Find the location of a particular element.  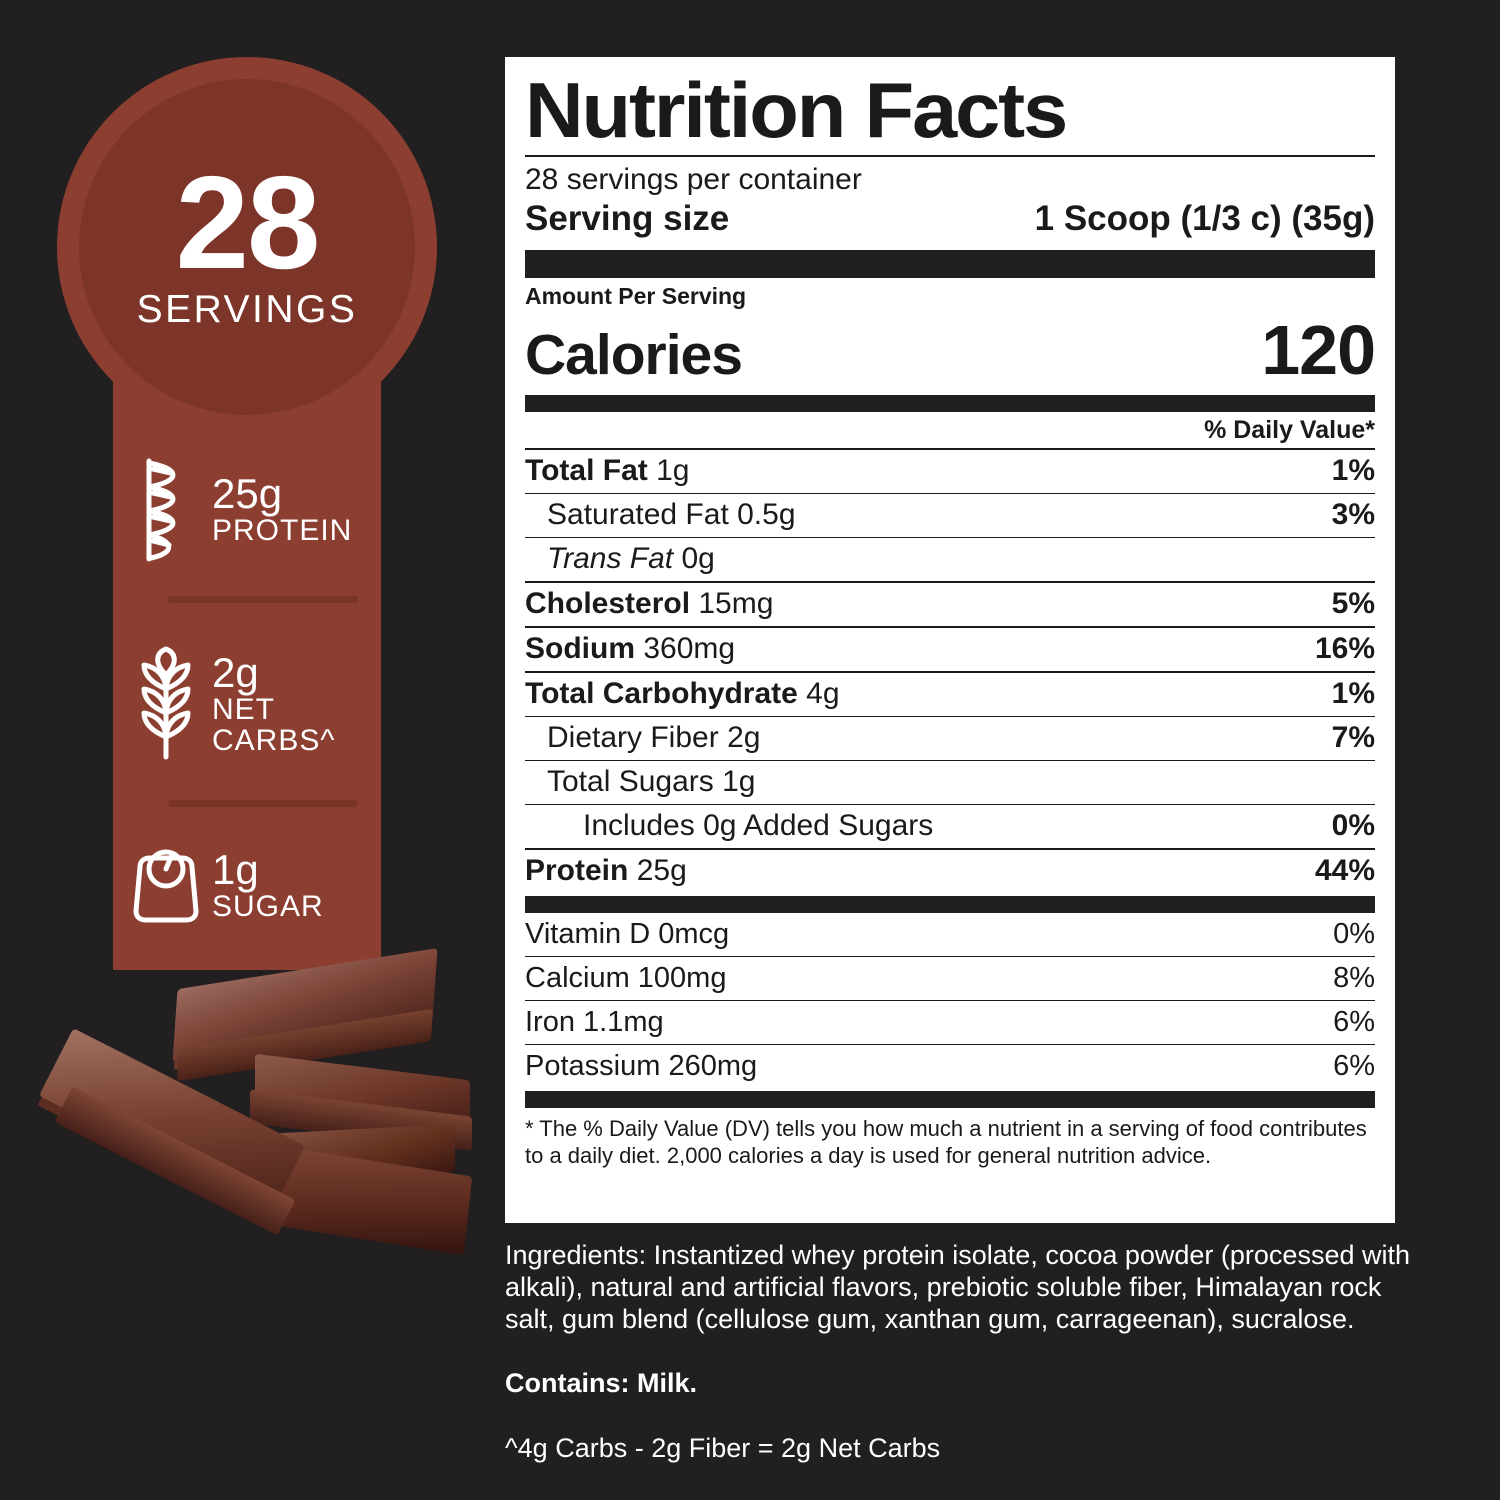

micro-name: Calcium 100mg is located at coordinates (885, 978).